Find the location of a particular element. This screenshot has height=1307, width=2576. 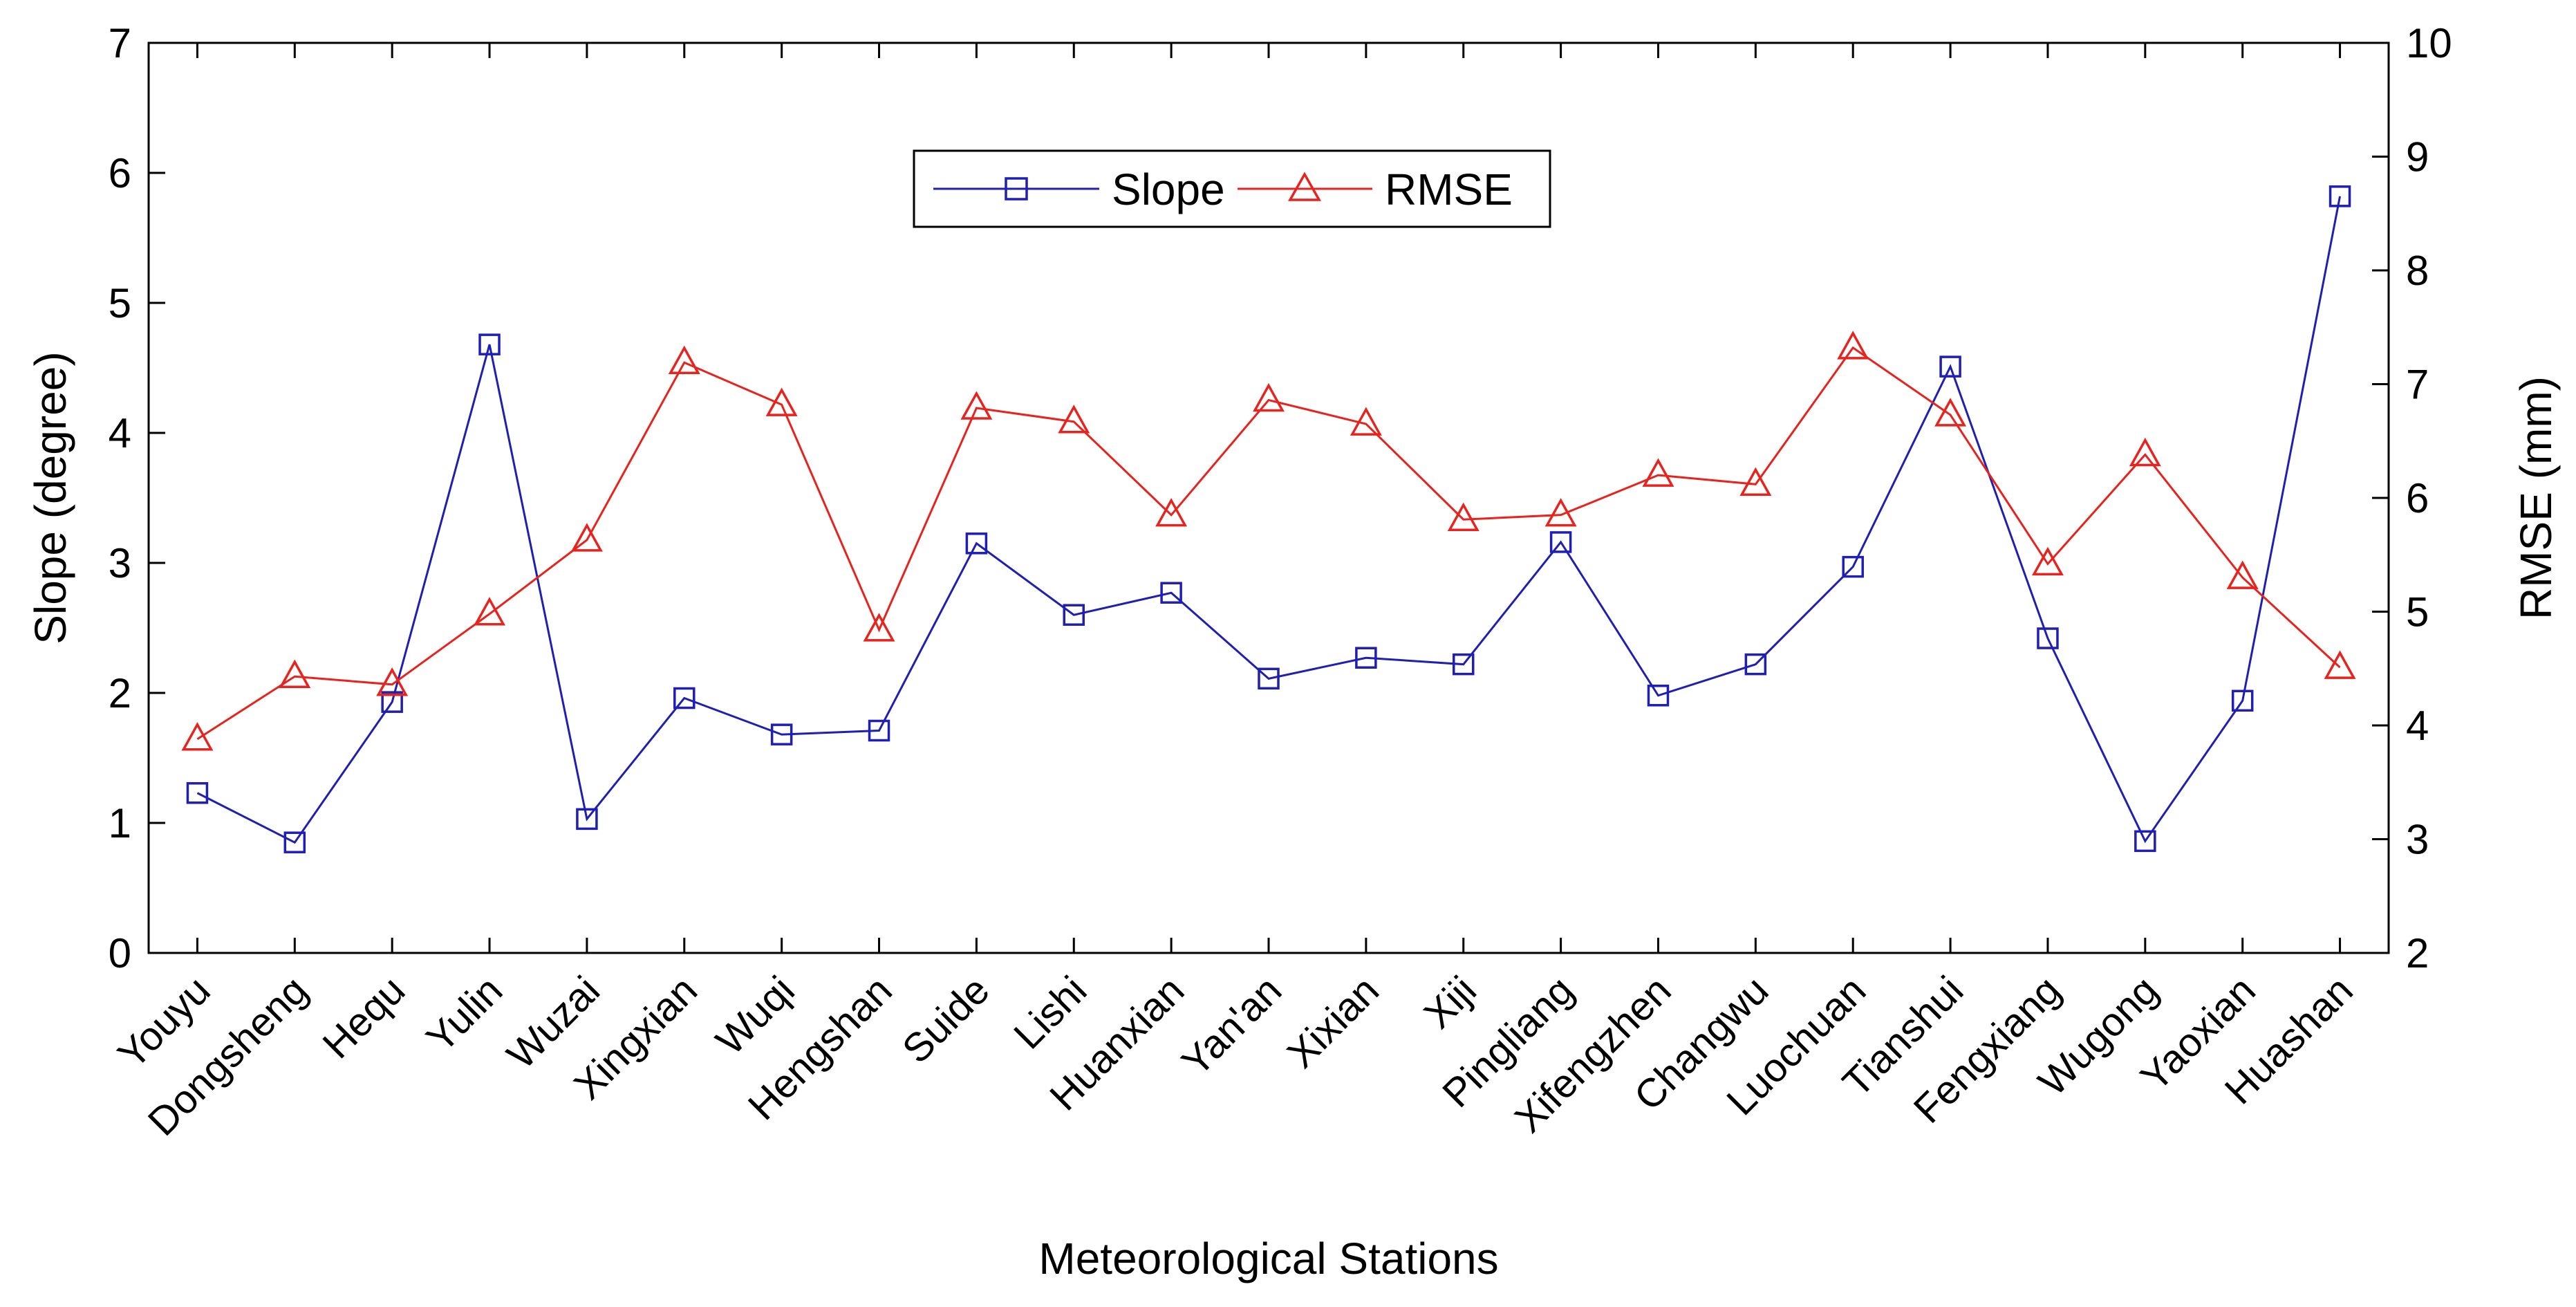

legend-rmse-label: RMSE is located at coordinates (1449, 189).